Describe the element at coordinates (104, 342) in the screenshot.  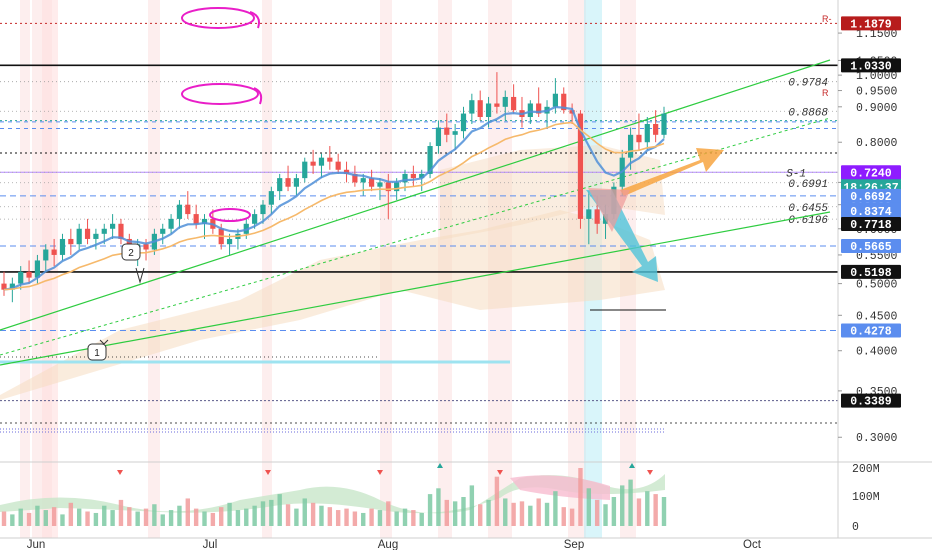
I see `wave-pointer` at that location.